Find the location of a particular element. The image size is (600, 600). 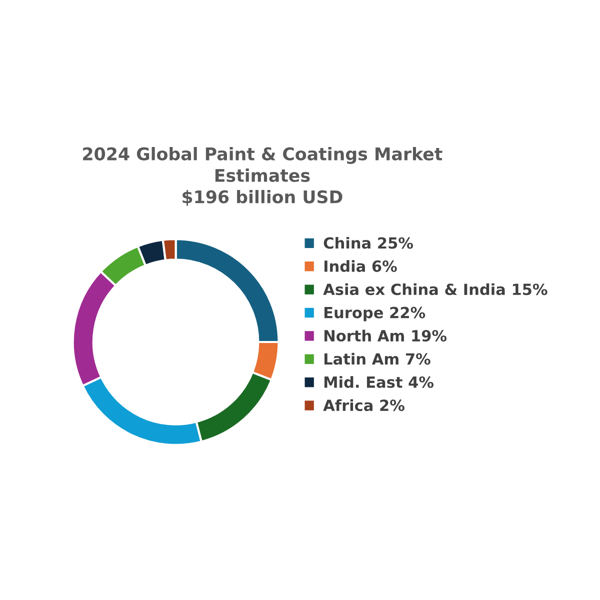

legend-label: China 25% is located at coordinates (368, 242).